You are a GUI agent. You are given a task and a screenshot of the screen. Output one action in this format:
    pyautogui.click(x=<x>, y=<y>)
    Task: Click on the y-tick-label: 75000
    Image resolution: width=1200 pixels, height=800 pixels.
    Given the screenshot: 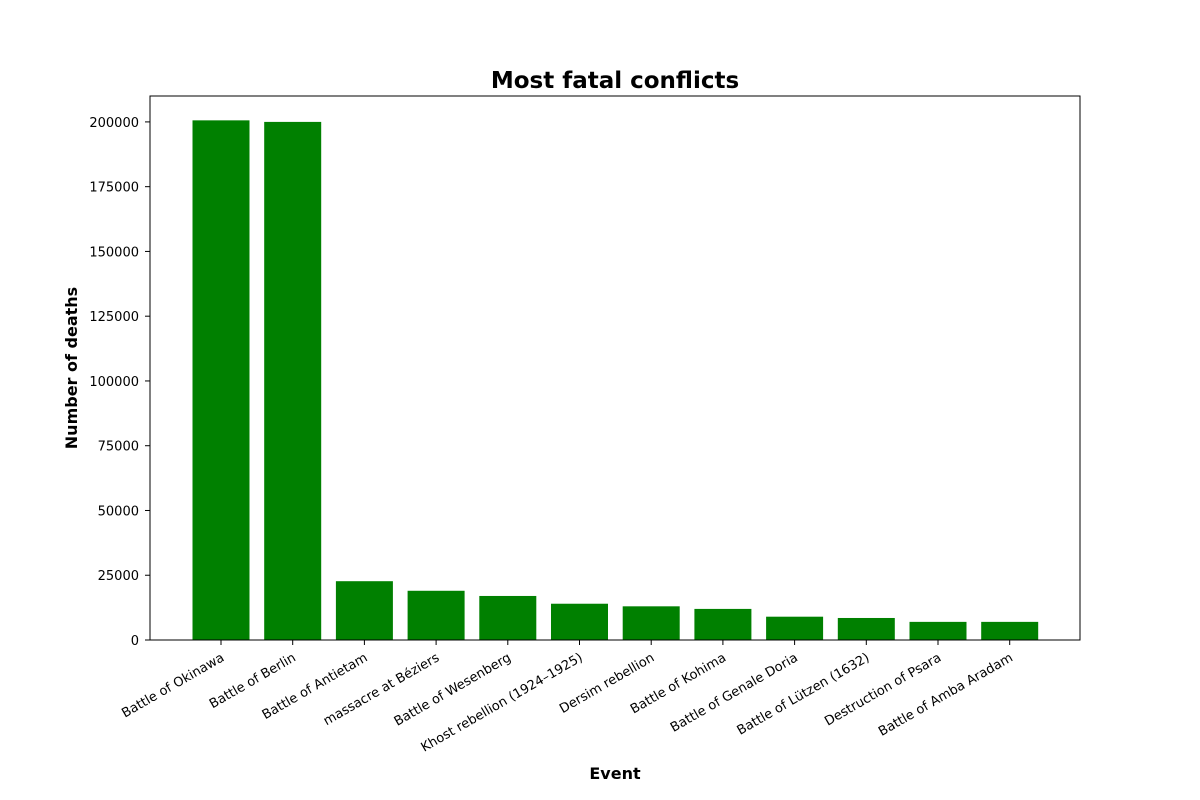 What is the action you would take?
    pyautogui.click(x=118, y=447)
    